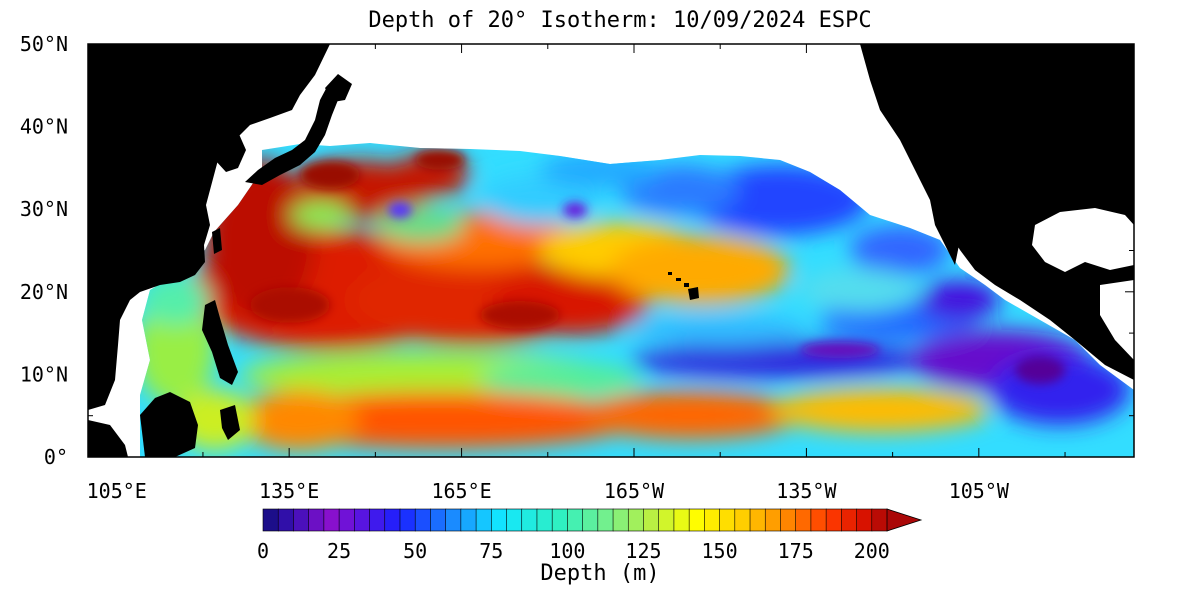  What do you see at coordinates (1083, 240) in the screenshot?
I see `gulf-of-mexico` at bounding box center [1083, 240].